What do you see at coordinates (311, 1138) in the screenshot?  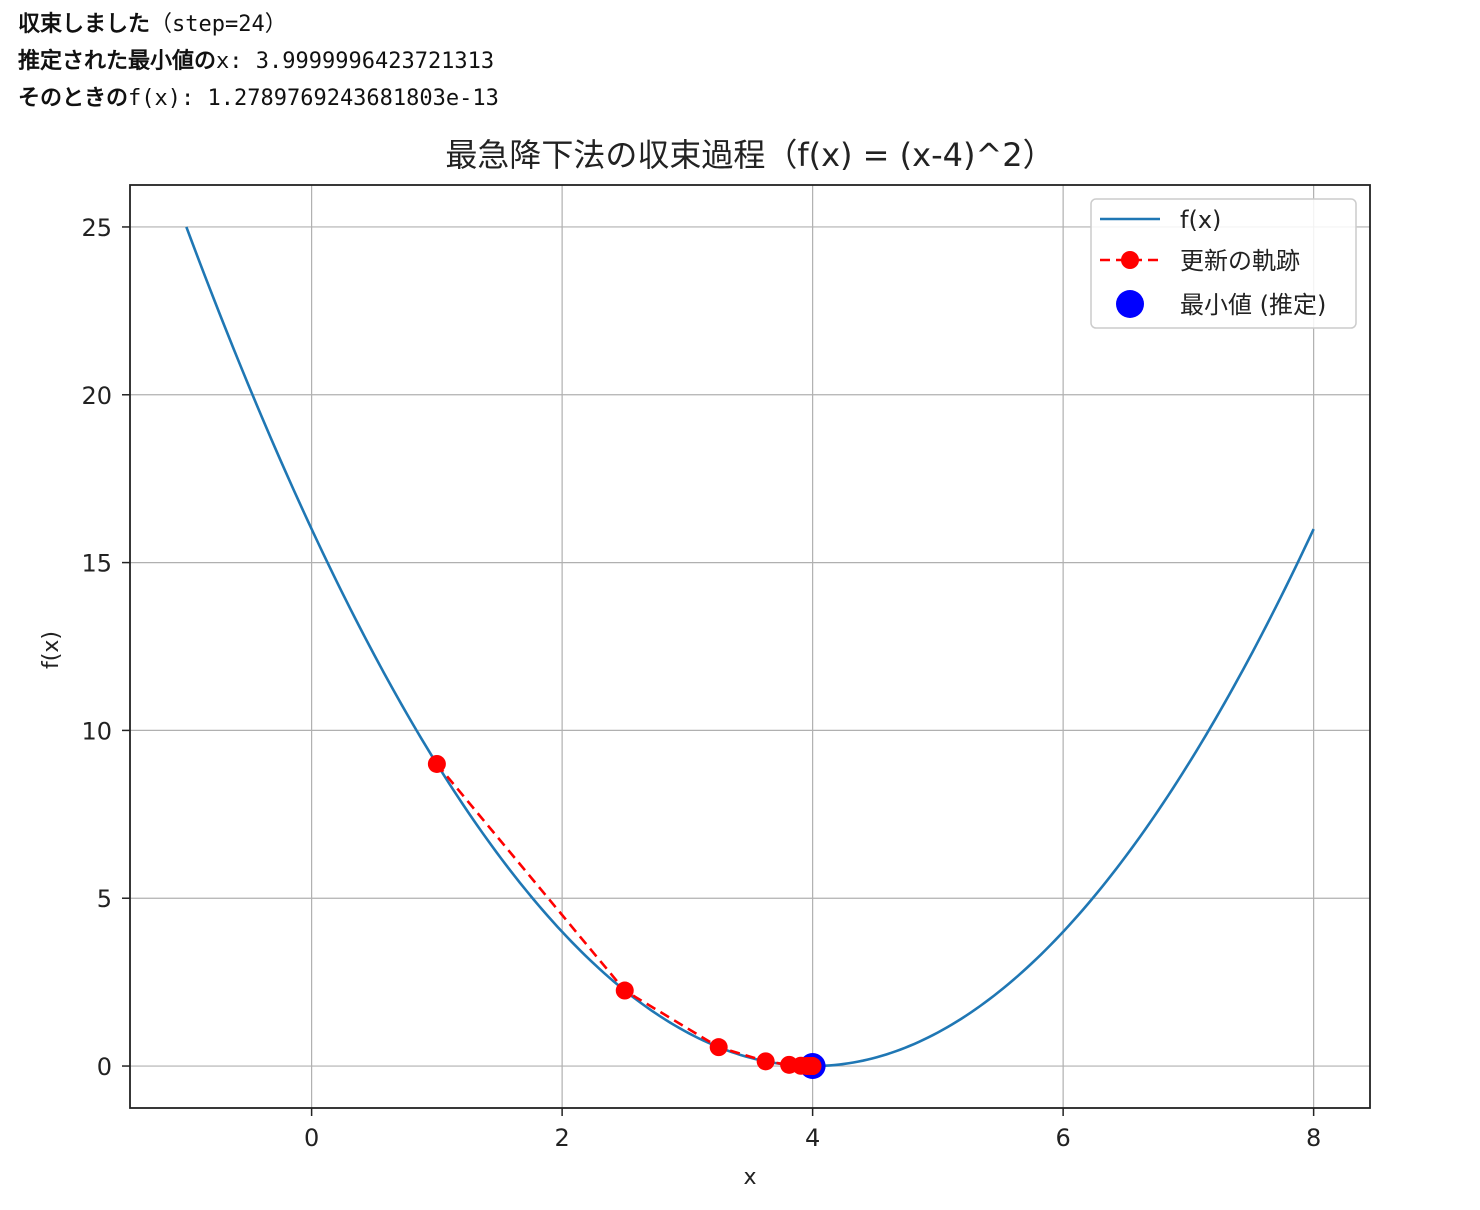 I see `x-tick-label: 0` at bounding box center [311, 1138].